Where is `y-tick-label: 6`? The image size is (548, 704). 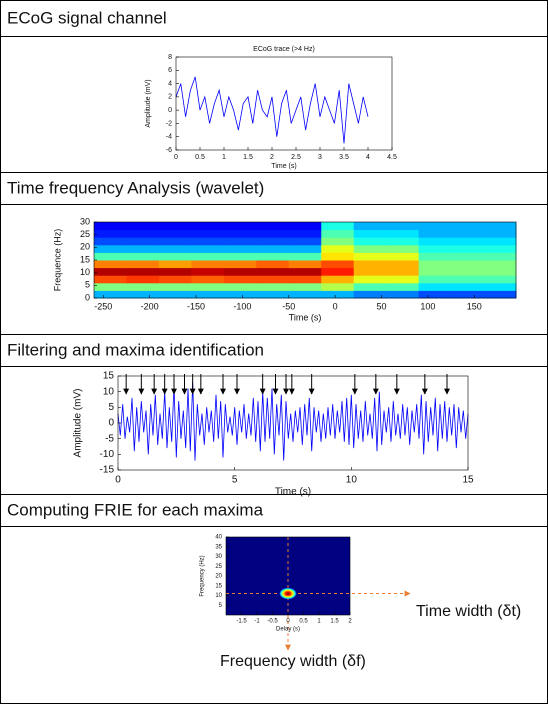
y-tick-label: 6 is located at coordinates (170, 70).